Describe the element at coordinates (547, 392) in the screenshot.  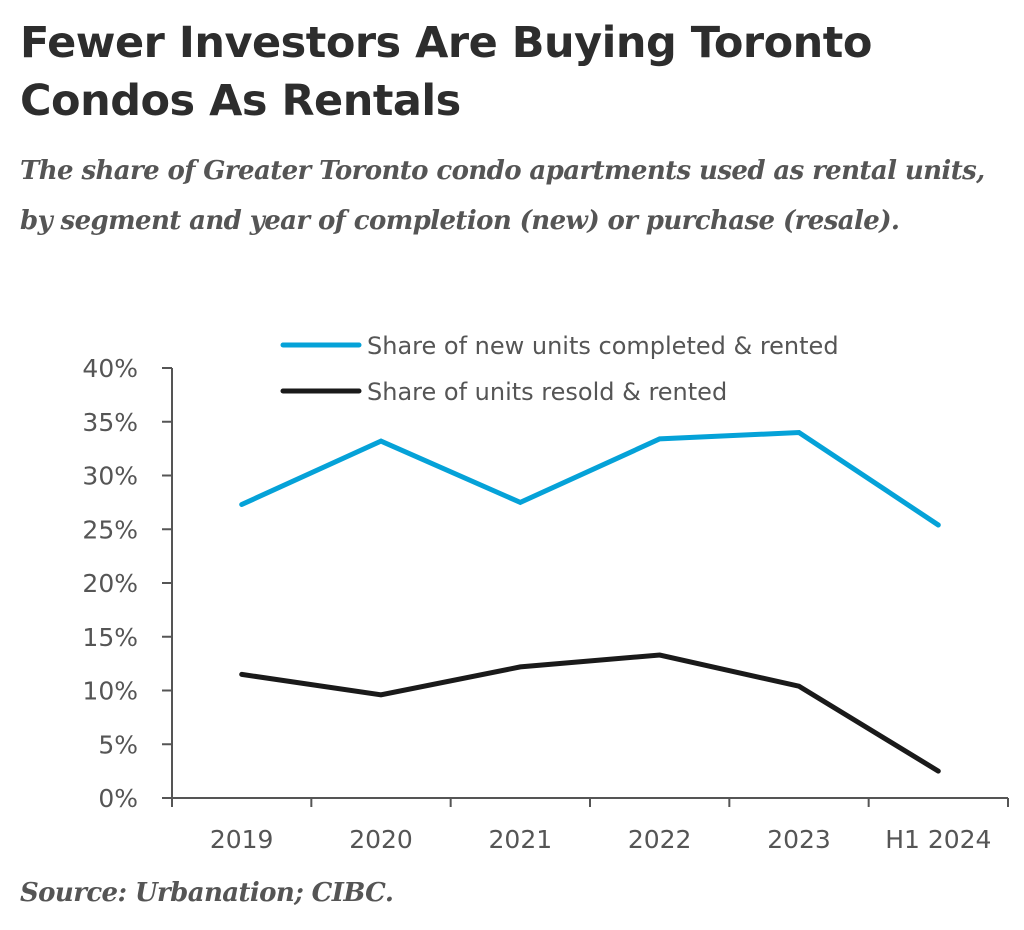
I see `legend-label: Share of units resold & rented` at that location.